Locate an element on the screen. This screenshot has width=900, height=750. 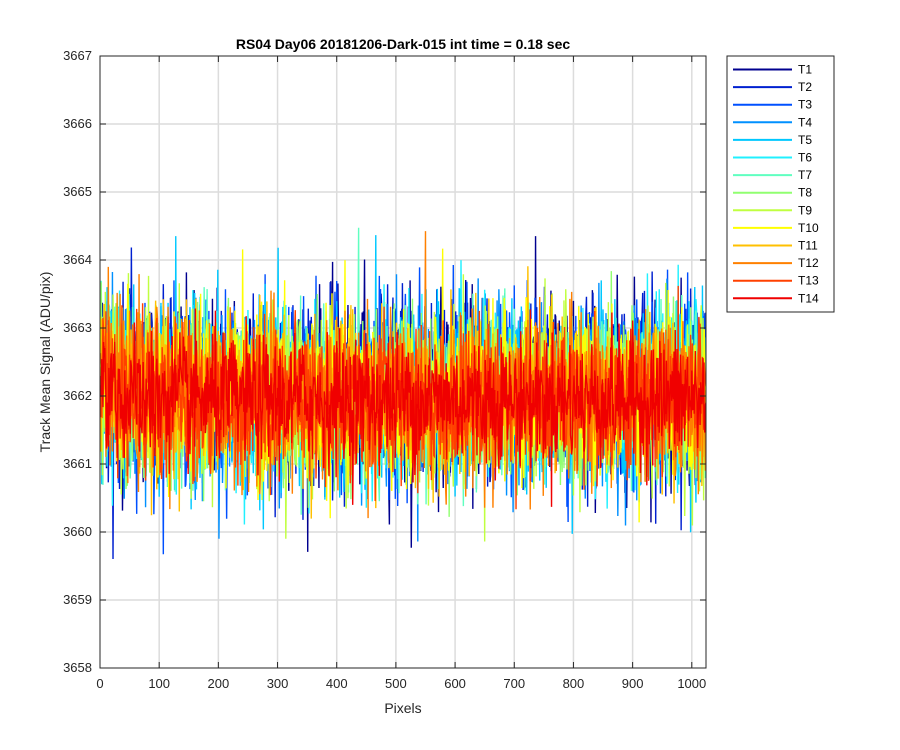
x-tick-label: 500 is located at coordinates (396, 683).